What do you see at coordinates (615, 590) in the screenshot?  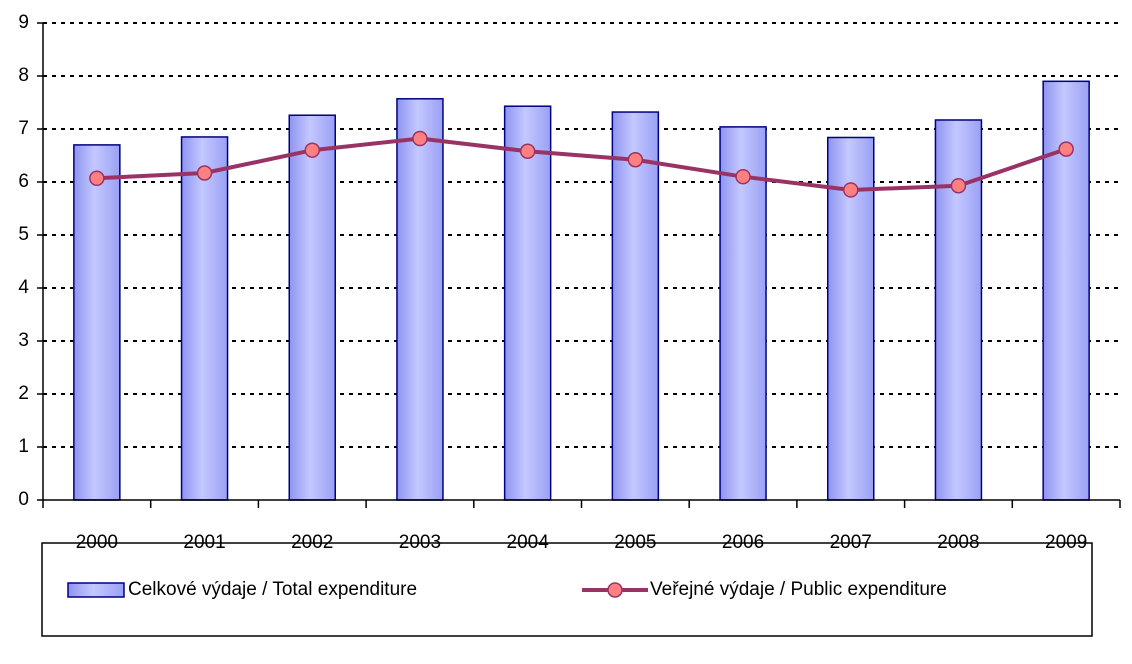 I see `legend-marker` at bounding box center [615, 590].